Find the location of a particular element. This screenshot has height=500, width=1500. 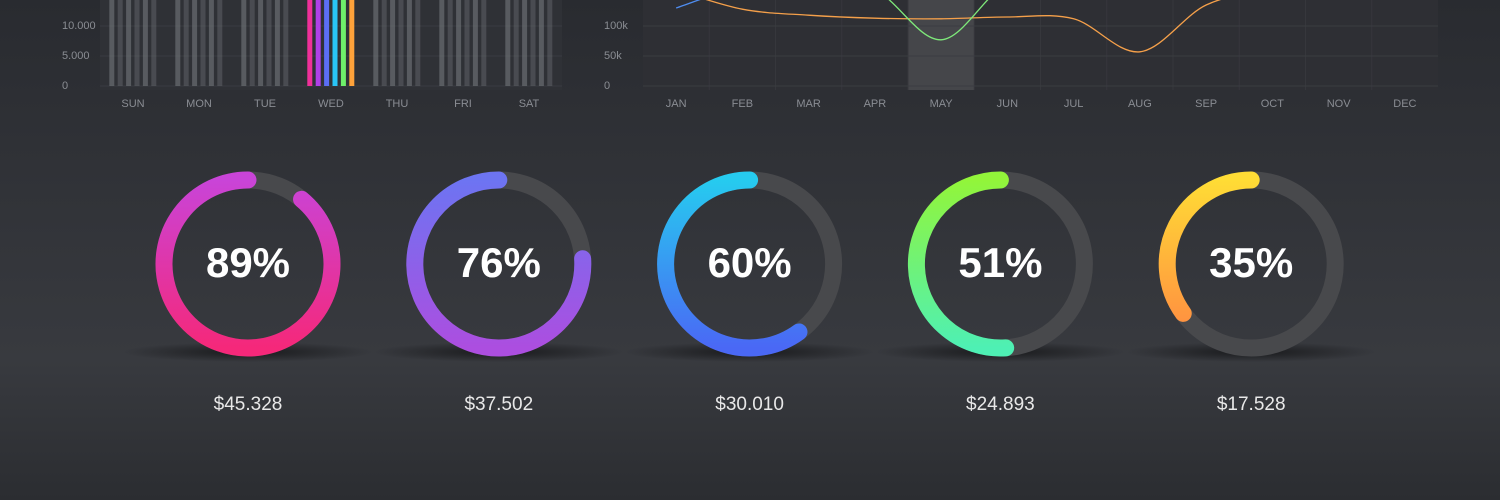

x-tick-label: OCT is located at coordinates (1273, 104).